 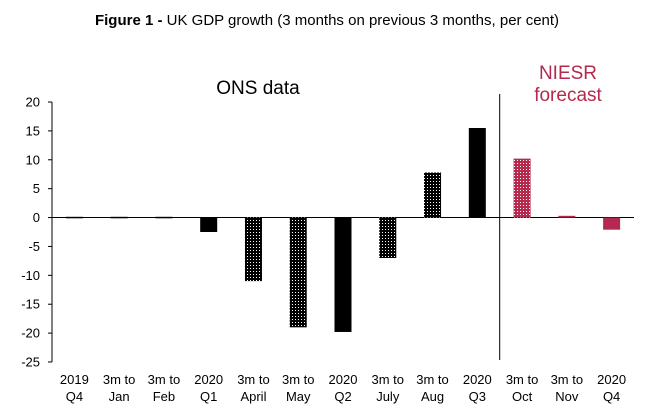 What do you see at coordinates (208, 396) in the screenshot?
I see `x-tick-label: Q1` at bounding box center [208, 396].